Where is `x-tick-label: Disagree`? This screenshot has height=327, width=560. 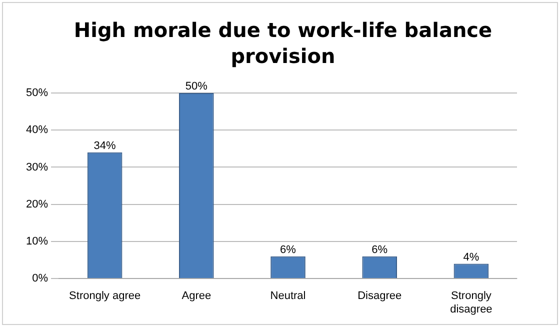 x-tick-label: Disagree is located at coordinates (380, 296).